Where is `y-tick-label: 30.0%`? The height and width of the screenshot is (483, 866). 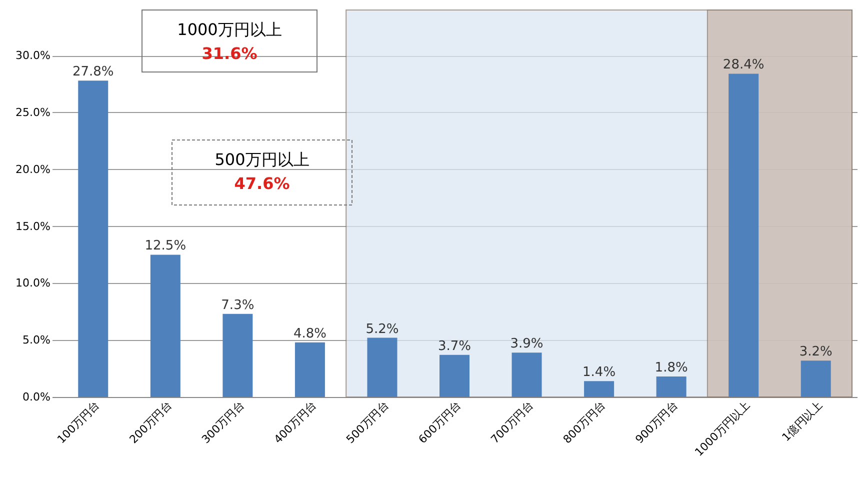
y-tick-label: 30.0% is located at coordinates (33, 55).